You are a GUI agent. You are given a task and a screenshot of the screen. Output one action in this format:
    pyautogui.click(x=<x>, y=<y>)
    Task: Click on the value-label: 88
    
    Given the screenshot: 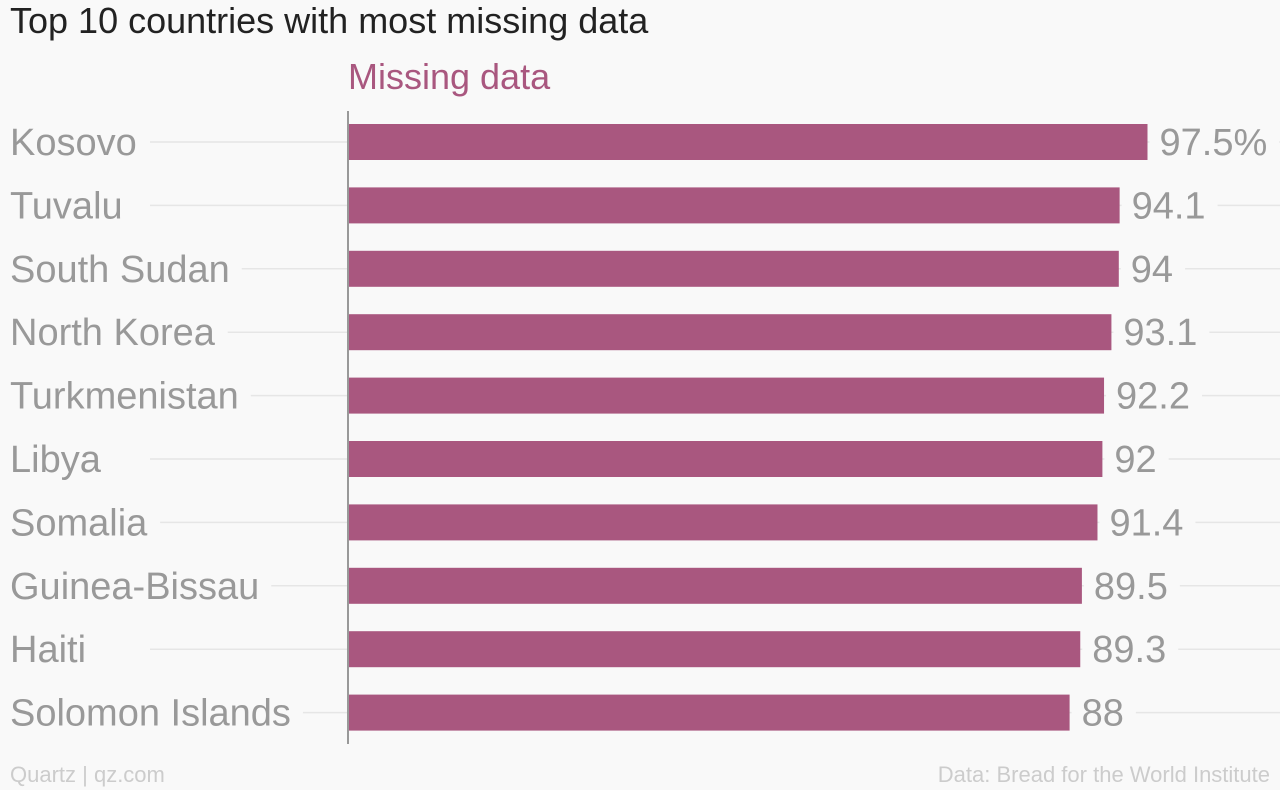 What is the action you would take?
    pyautogui.click(x=1103, y=714)
    